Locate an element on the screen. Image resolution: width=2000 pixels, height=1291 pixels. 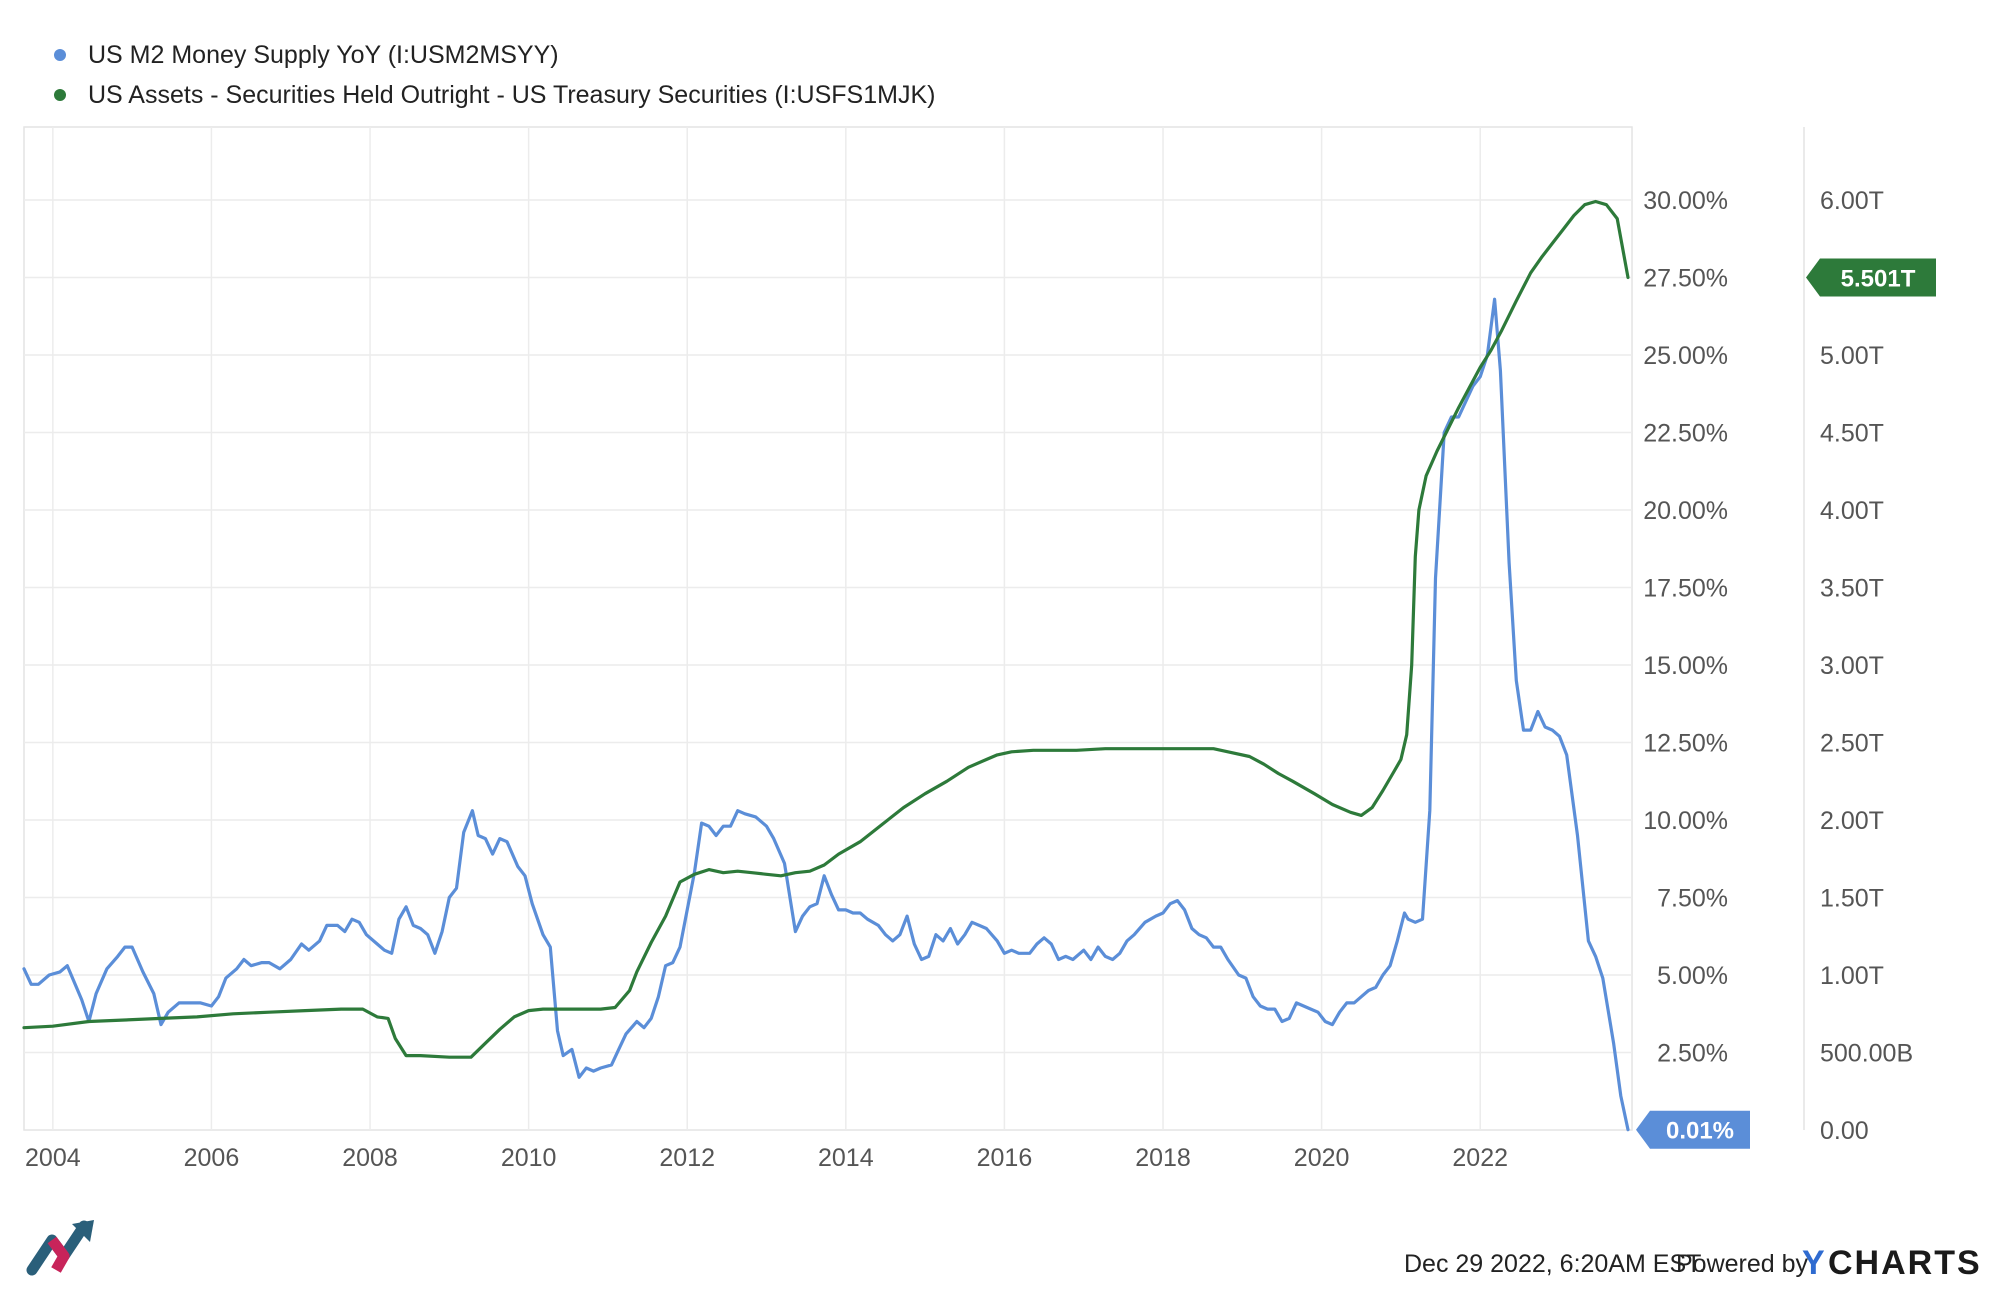
x-tick-label: 2014 is located at coordinates (846, 1158).